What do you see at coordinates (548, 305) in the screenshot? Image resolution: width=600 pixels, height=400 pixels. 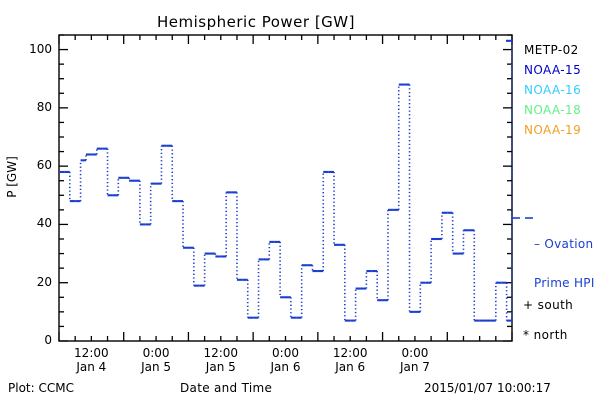 I see `marker-legend-south: + south` at bounding box center [548, 305].